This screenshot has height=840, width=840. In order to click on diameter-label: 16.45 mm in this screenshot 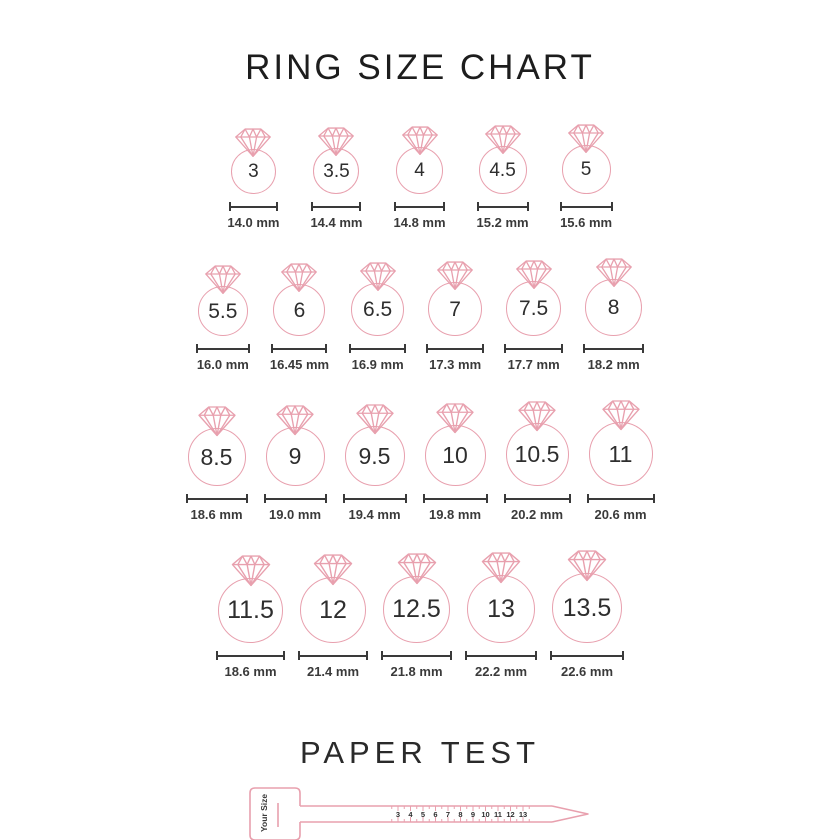, I will do `click(299, 364)`.